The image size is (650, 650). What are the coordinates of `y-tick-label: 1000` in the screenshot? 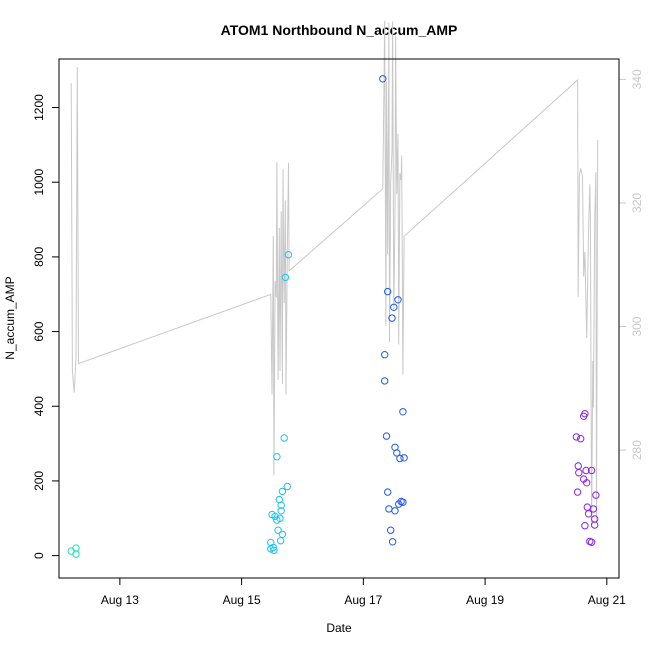 It's located at (39, 182).